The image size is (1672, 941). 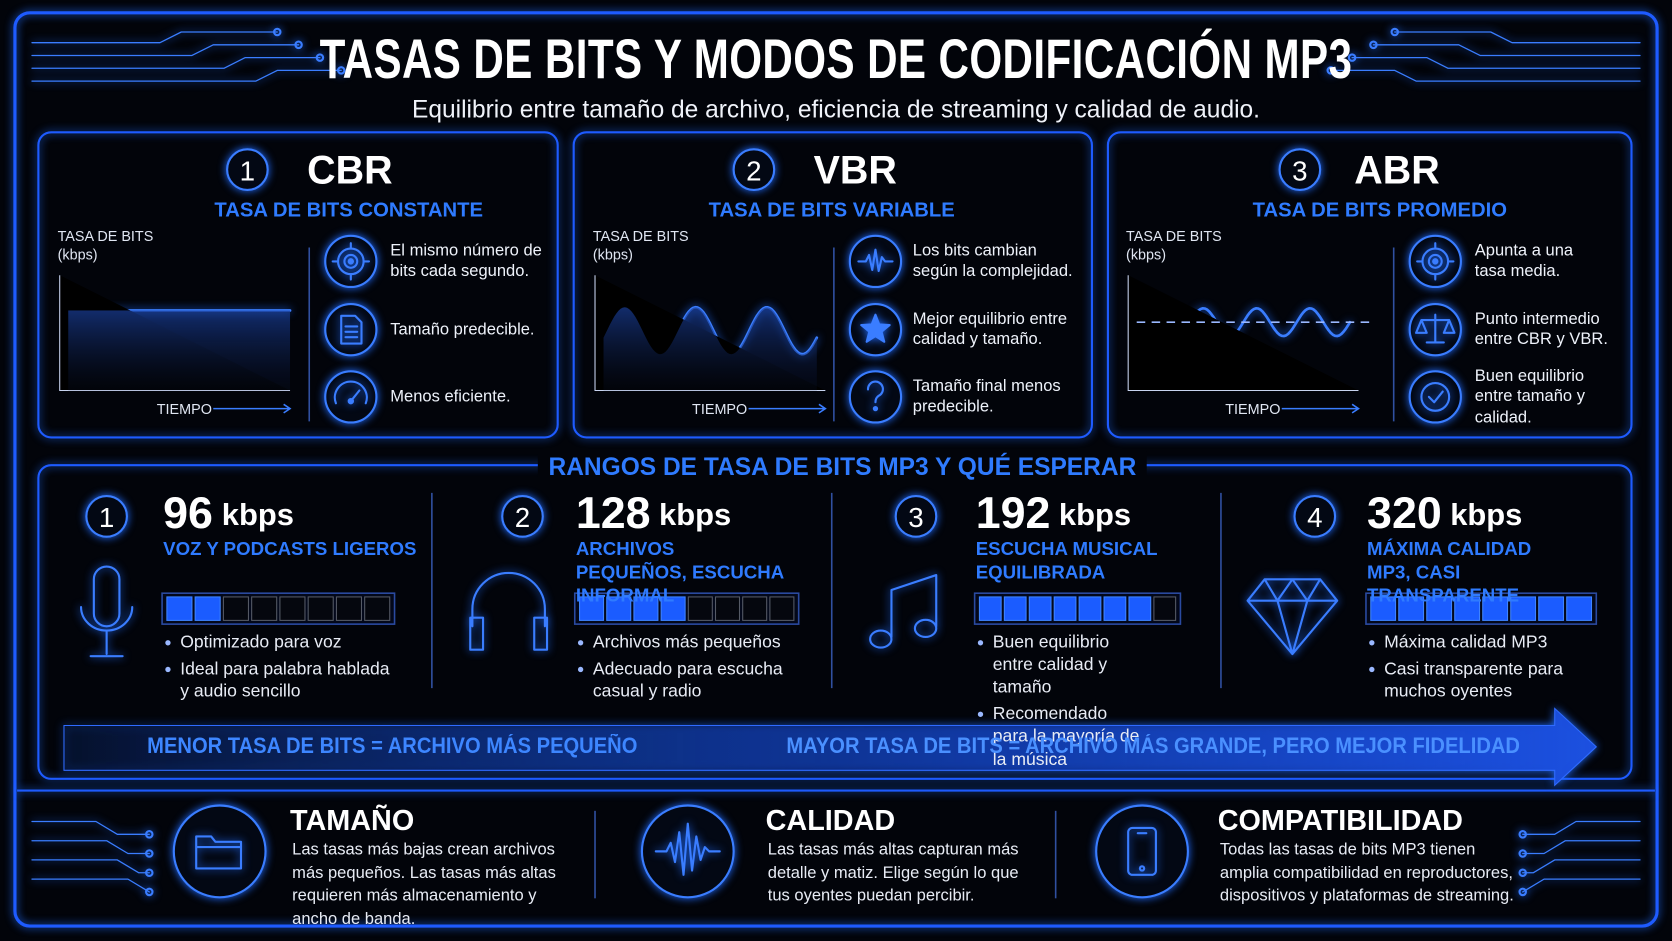 What do you see at coordinates (349, 210) in the screenshot?
I see `mode-subtitle: TASA DE BITS CONSTANTE` at bounding box center [349, 210].